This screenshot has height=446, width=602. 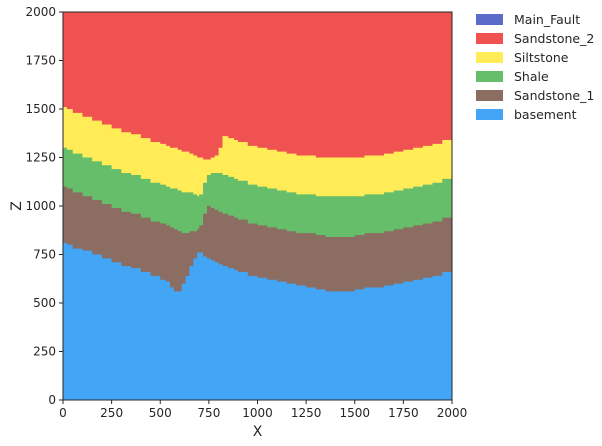 I want to click on x-tick-label: 1500, so click(x=354, y=413).